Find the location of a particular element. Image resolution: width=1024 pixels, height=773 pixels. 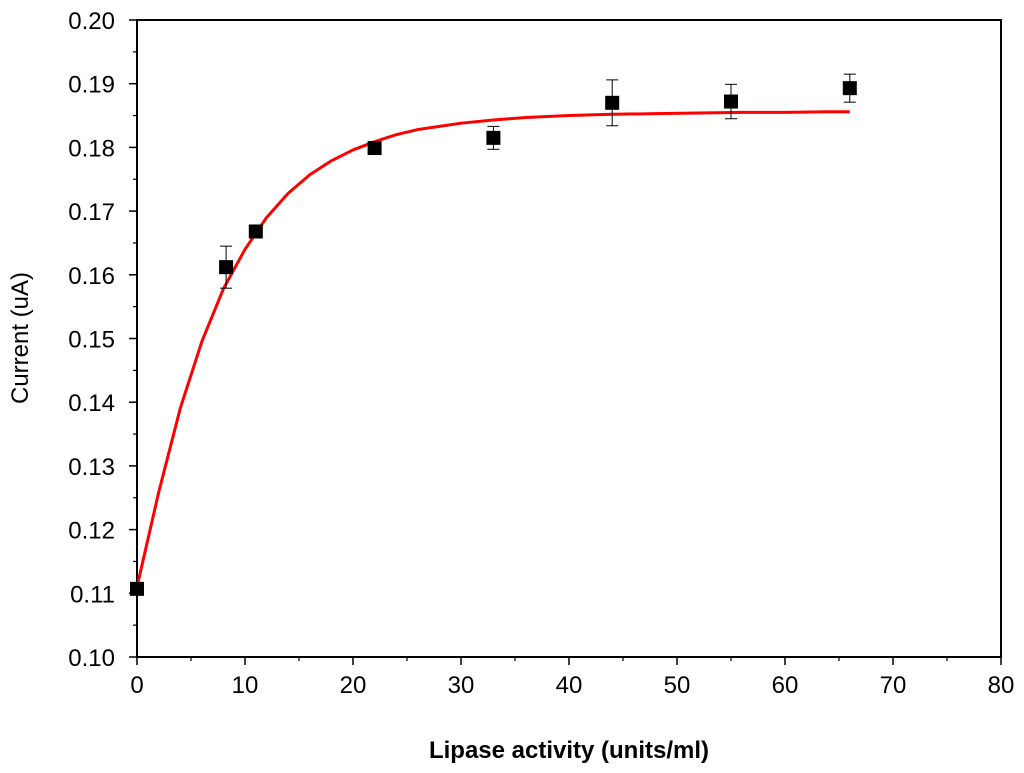

x-axis-title: Lipase activity (units/ml) is located at coordinates (569, 750).